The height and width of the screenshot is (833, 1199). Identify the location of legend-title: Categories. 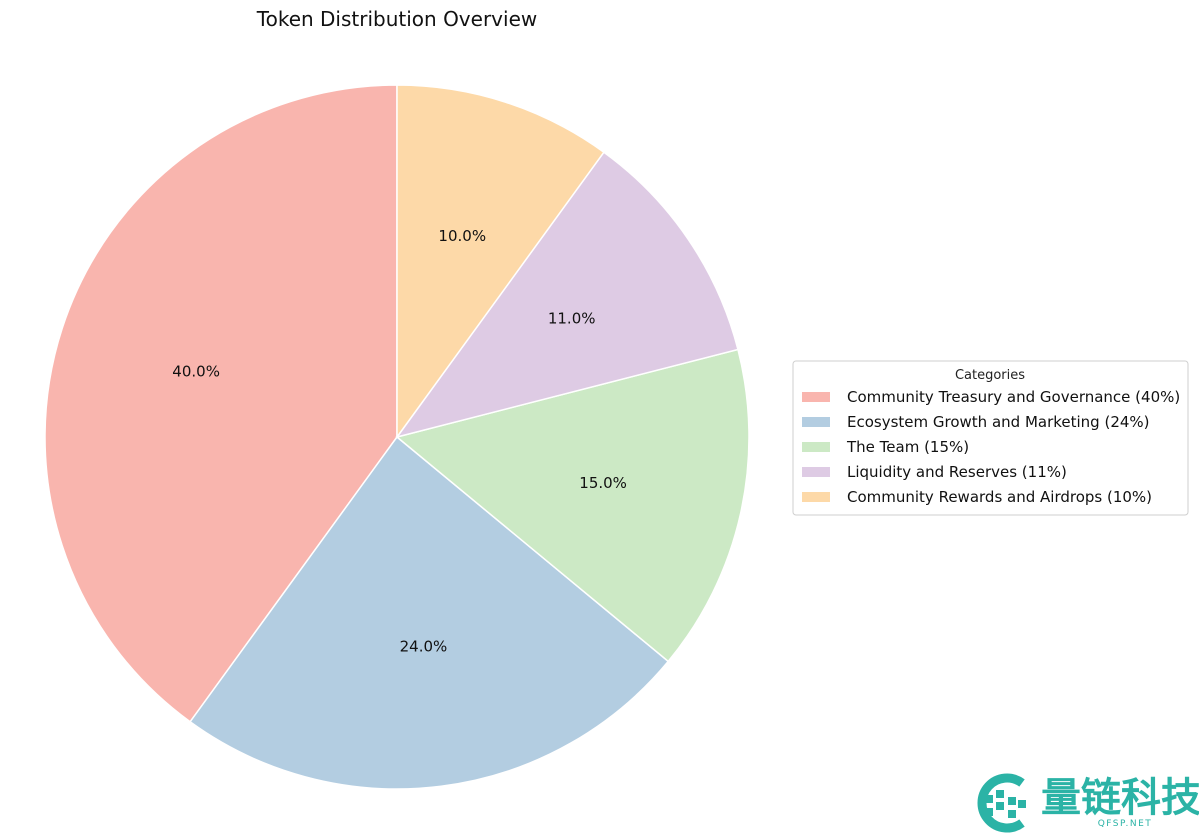
(990, 375).